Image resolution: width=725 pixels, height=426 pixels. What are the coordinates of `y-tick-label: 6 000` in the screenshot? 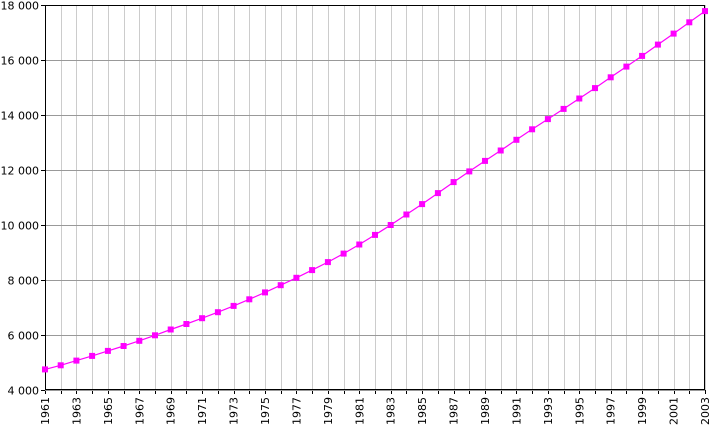 It's located at (24, 336).